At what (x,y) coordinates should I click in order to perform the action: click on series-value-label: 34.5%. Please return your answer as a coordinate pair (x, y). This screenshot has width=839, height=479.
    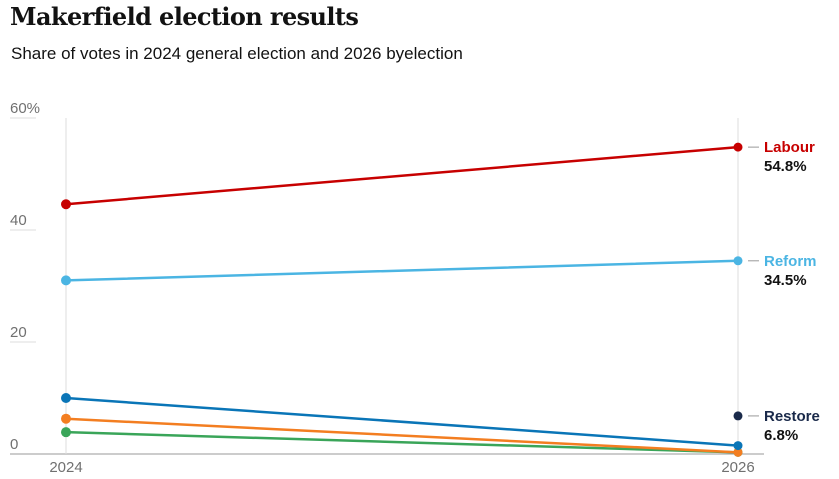
    Looking at the image, I should click on (785, 280).